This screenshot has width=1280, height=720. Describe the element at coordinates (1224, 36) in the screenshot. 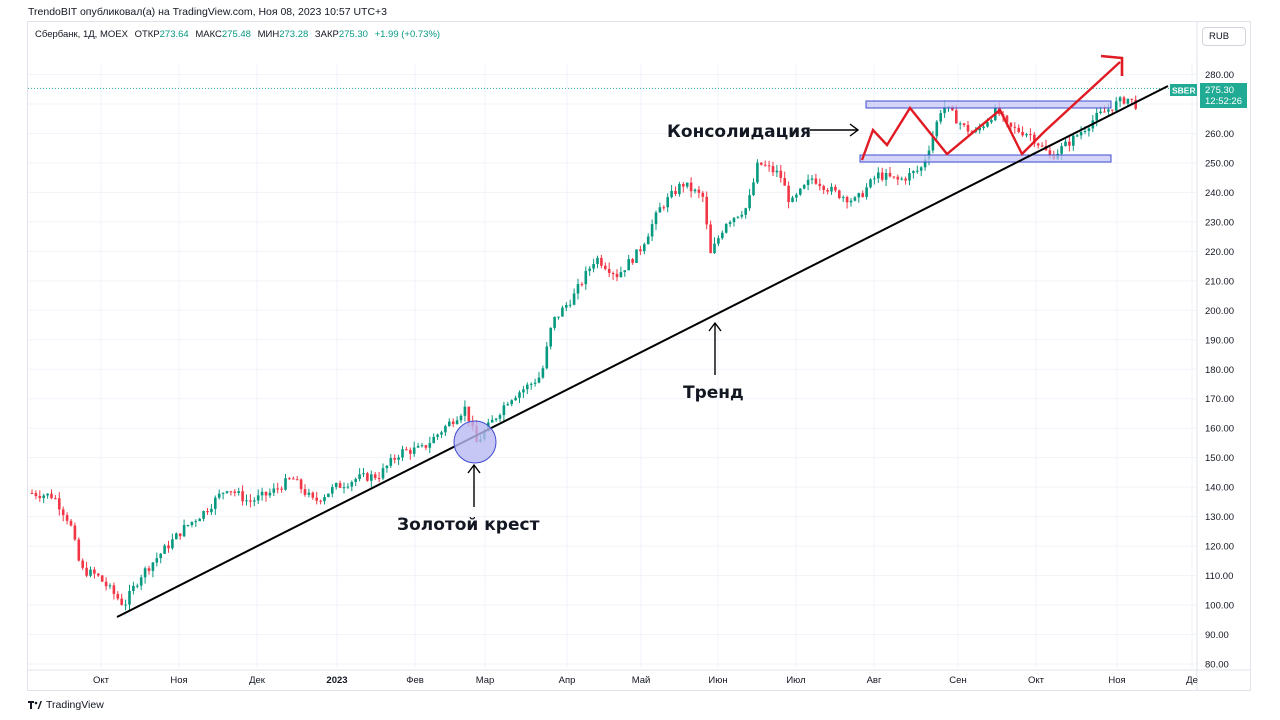

I see `currency-button: RUB` at that location.